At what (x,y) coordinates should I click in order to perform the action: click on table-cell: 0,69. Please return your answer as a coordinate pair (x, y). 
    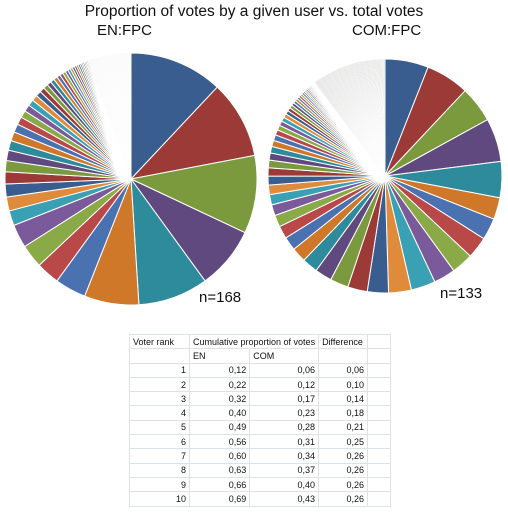
    Looking at the image, I should click on (219, 499).